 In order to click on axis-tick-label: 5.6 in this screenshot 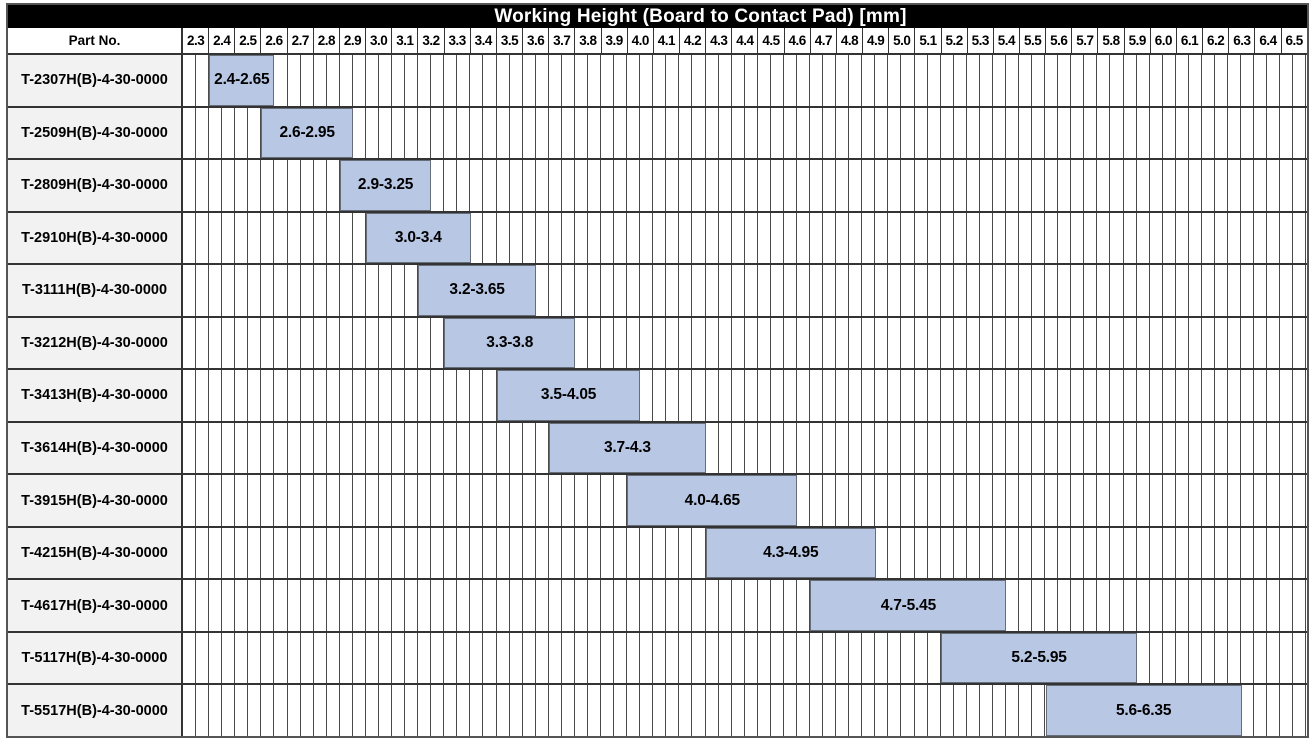, I will do `click(1059, 40)`.